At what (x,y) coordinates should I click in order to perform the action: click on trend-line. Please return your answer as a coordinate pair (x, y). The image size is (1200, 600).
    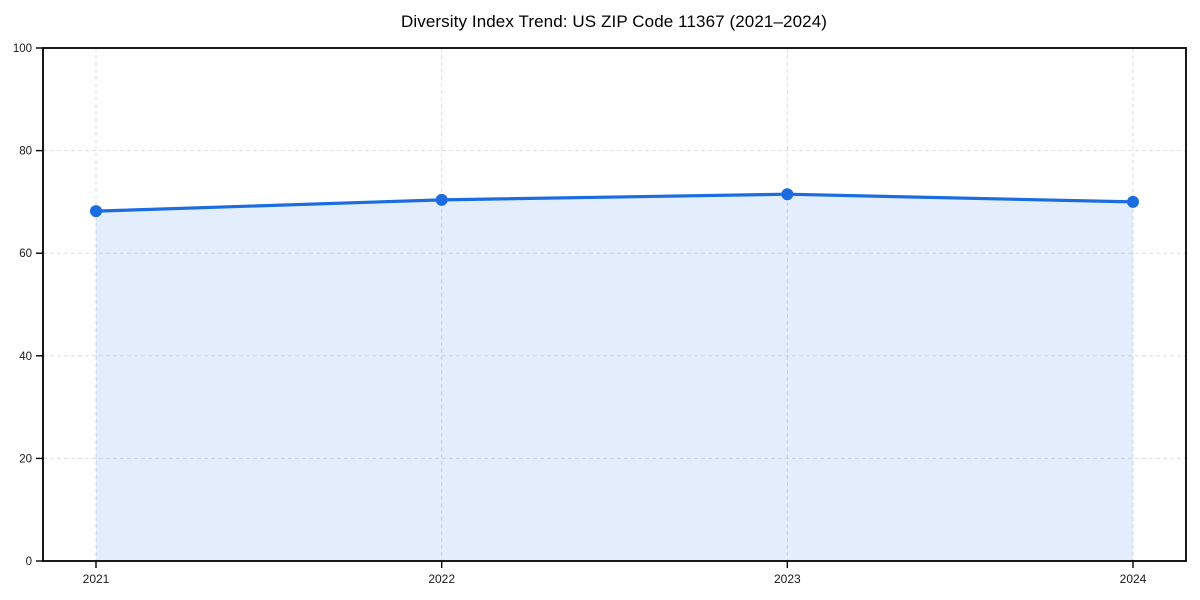
    Looking at the image, I should click on (614, 202).